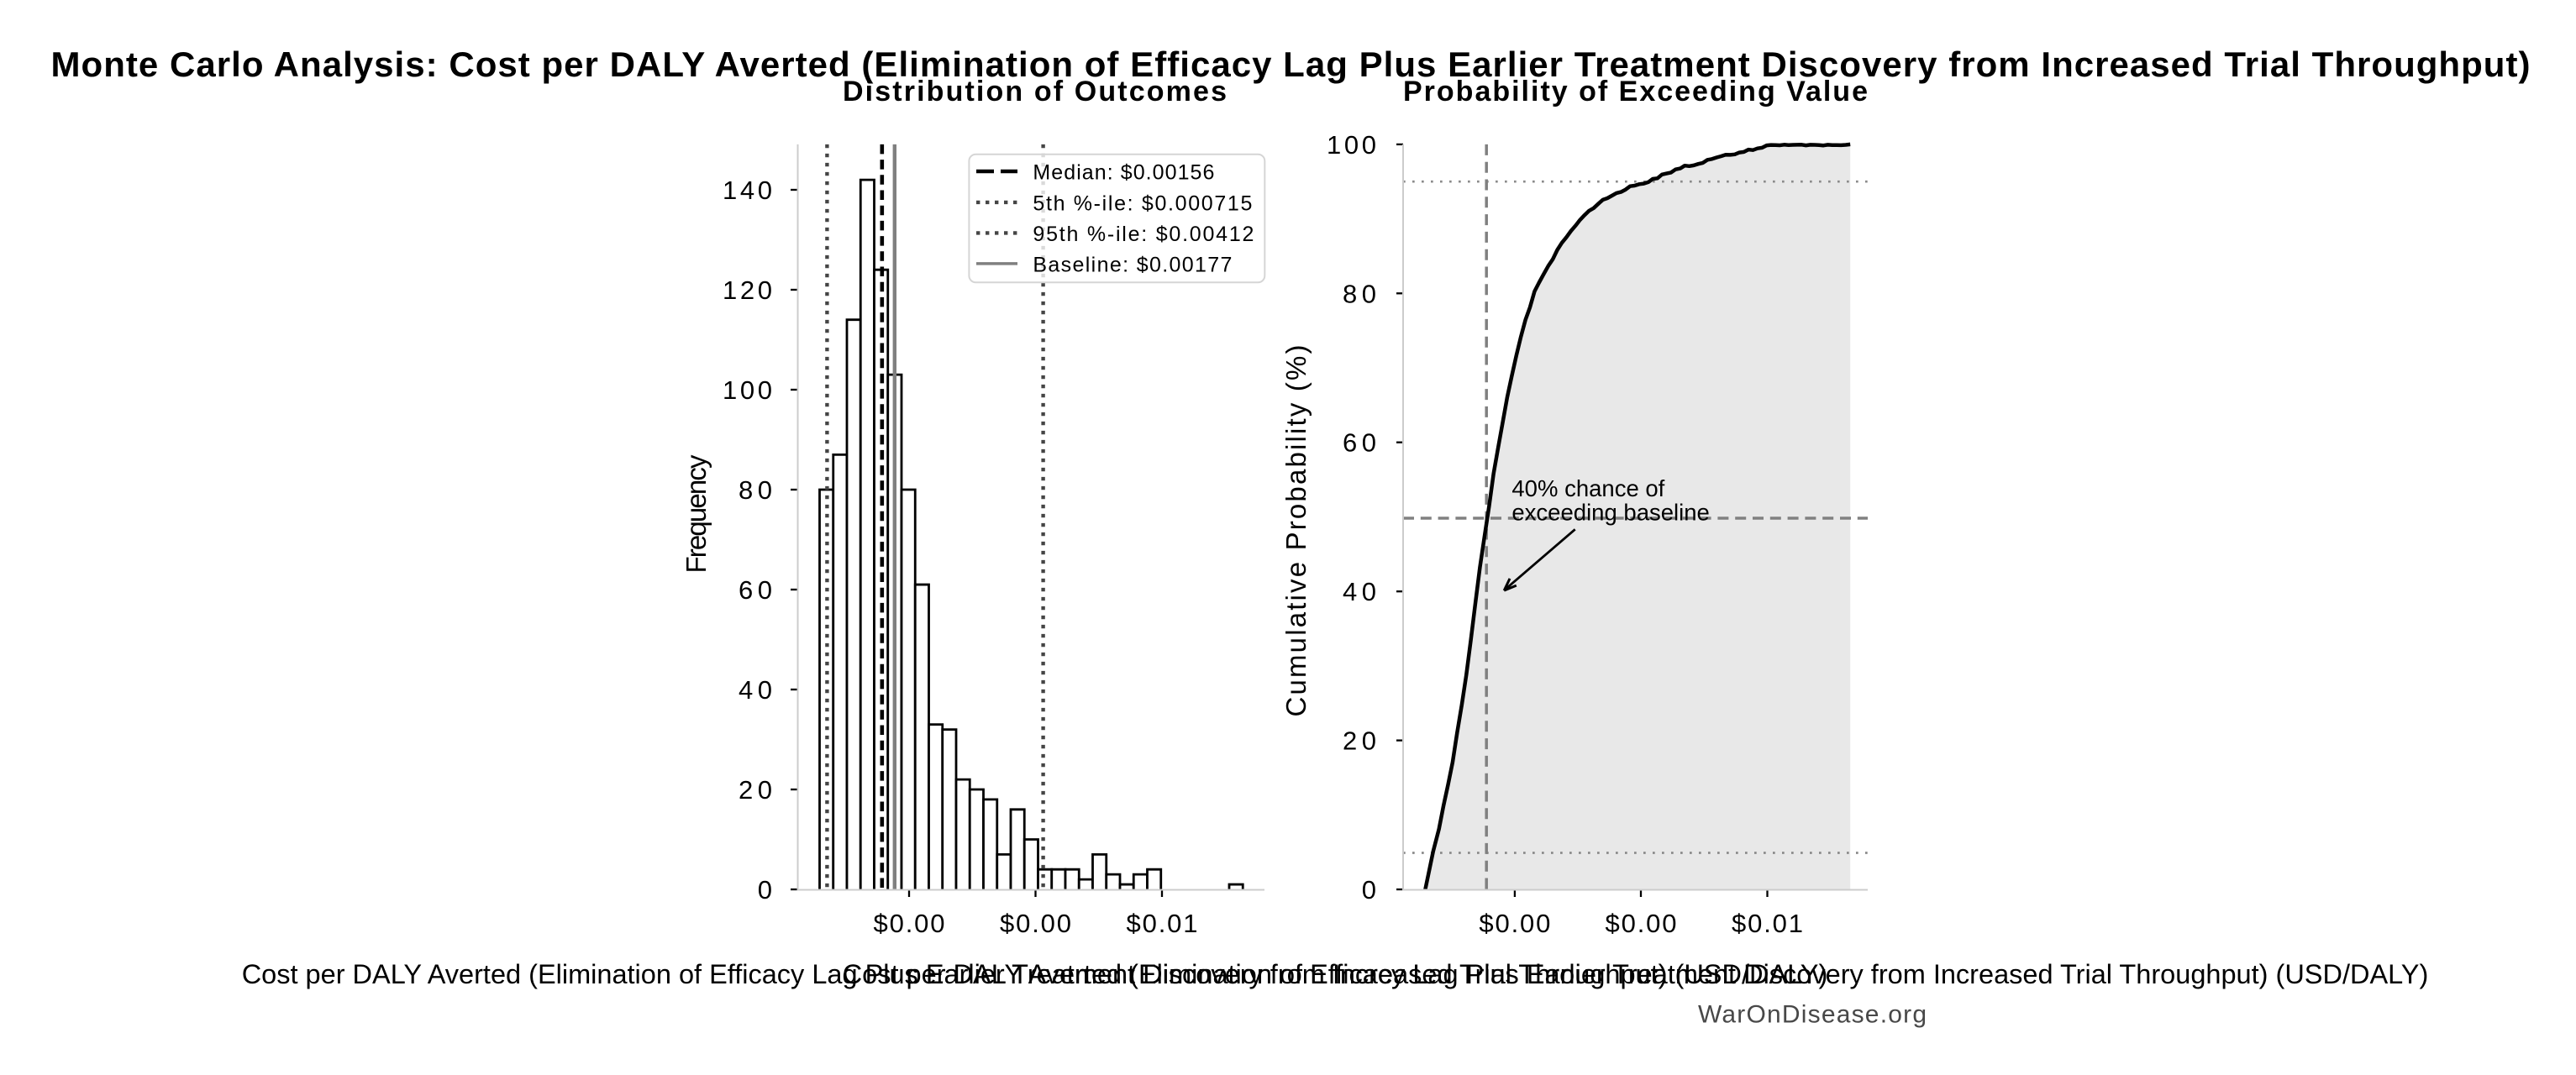  Describe the element at coordinates (1610, 512) in the screenshot. I see `svg-text: exceeding baseline` at that location.